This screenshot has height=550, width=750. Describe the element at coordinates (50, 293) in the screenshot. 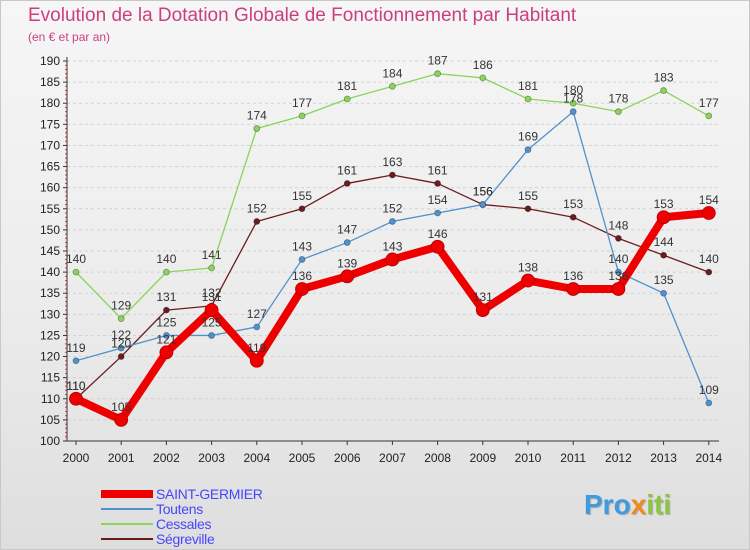

I see `y-tick-label: 135` at that location.